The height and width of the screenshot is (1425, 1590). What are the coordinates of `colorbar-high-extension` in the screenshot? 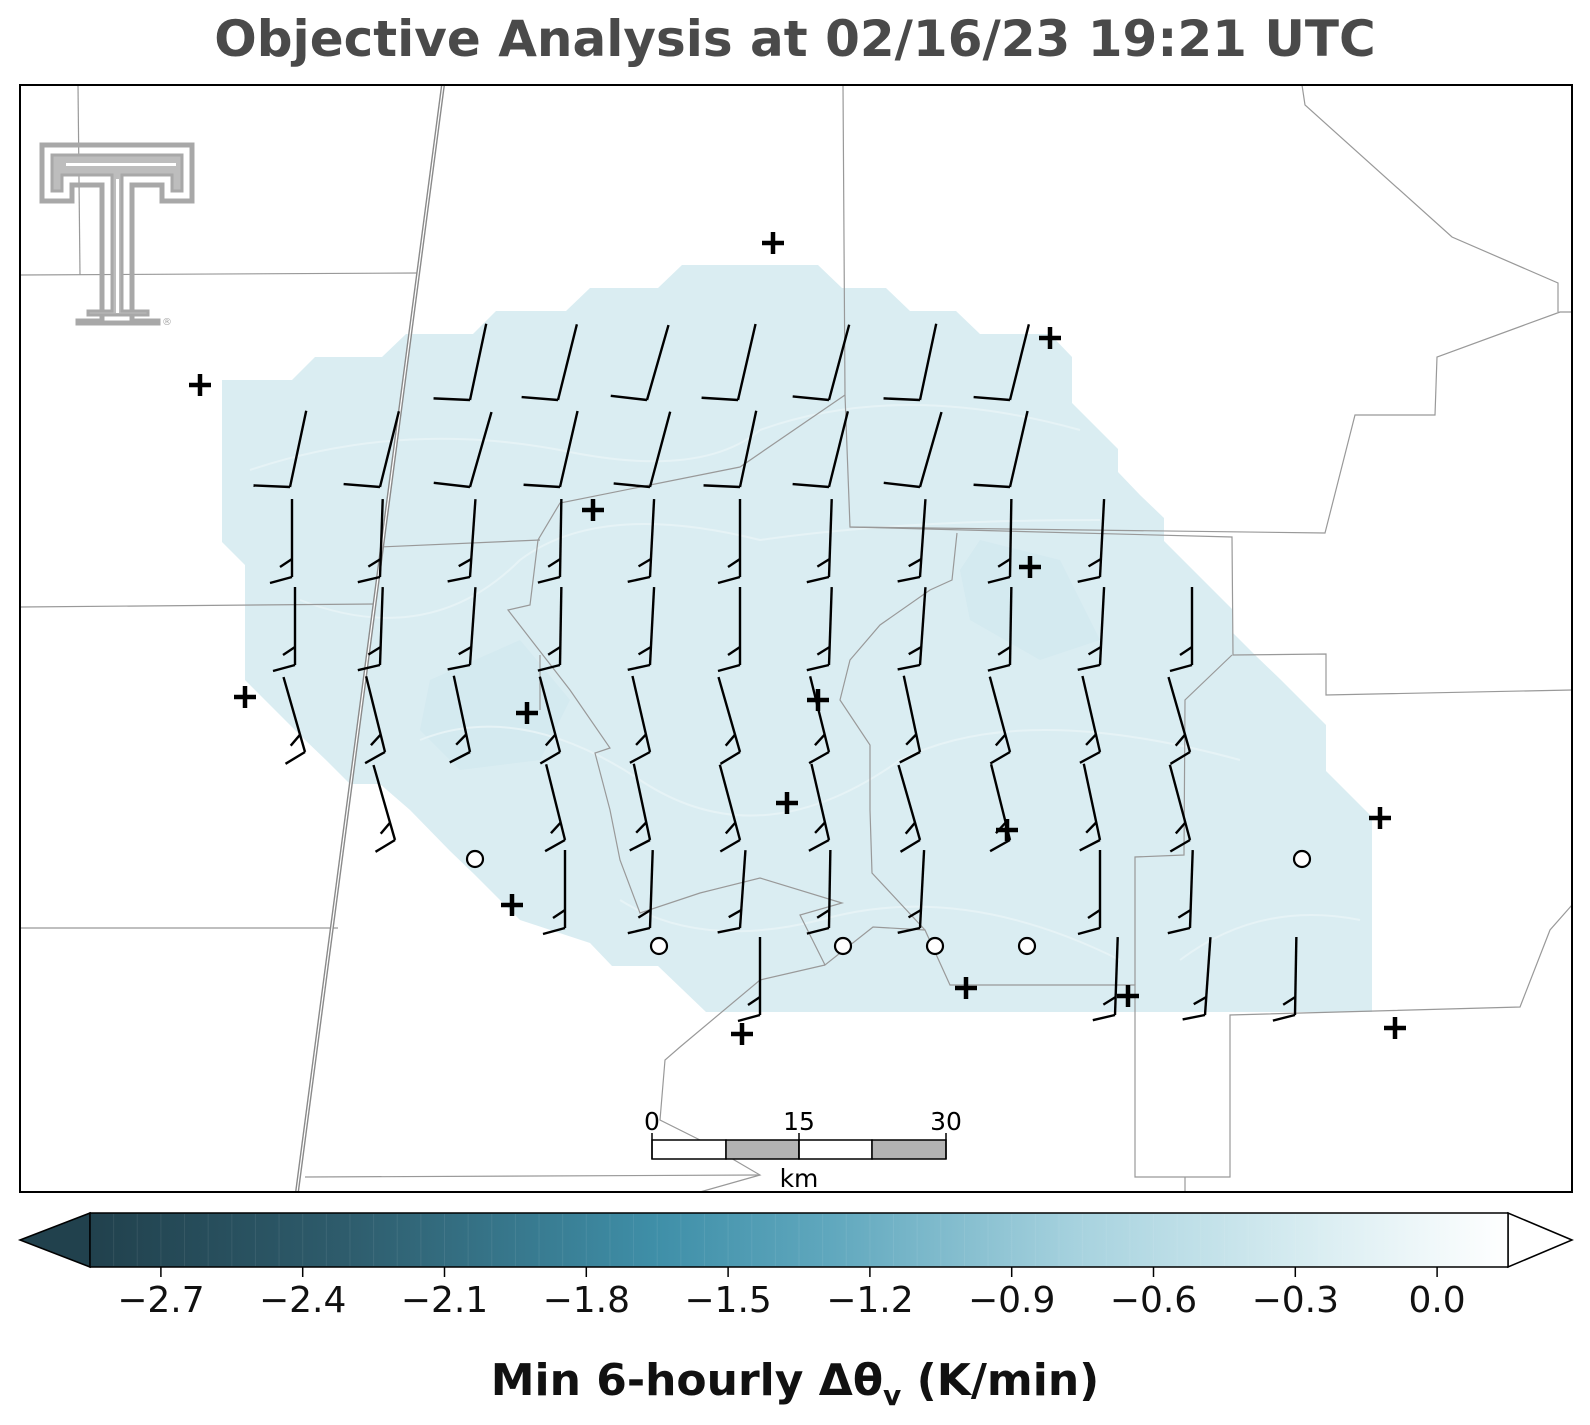 It's located at (1540, 1240).